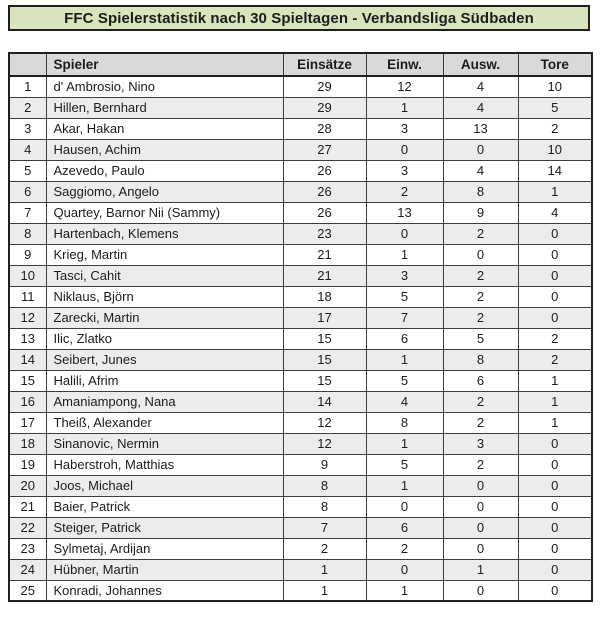 The height and width of the screenshot is (640, 600). What do you see at coordinates (404, 64) in the screenshot?
I see `header-sub-in: Einw.` at bounding box center [404, 64].